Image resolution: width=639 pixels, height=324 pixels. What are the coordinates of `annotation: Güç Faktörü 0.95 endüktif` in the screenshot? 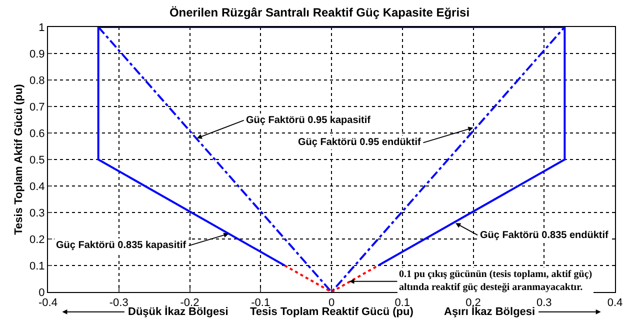 It's located at (360, 142).